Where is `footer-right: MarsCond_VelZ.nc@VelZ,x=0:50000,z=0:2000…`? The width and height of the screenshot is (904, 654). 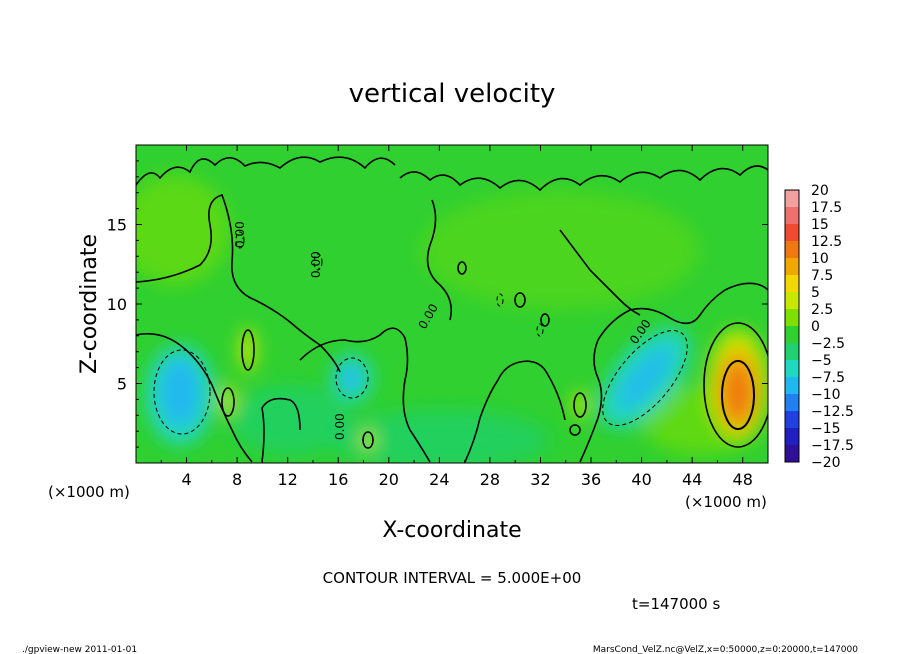
footer-right: MarsCond_VelZ.nc@VelZ,x=0:50000,z=0:2000… is located at coordinates (725, 649).